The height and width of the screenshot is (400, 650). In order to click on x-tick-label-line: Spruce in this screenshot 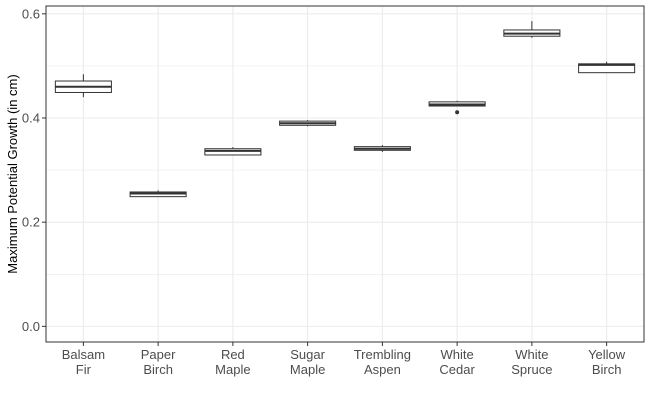, I will do `click(531, 369)`.